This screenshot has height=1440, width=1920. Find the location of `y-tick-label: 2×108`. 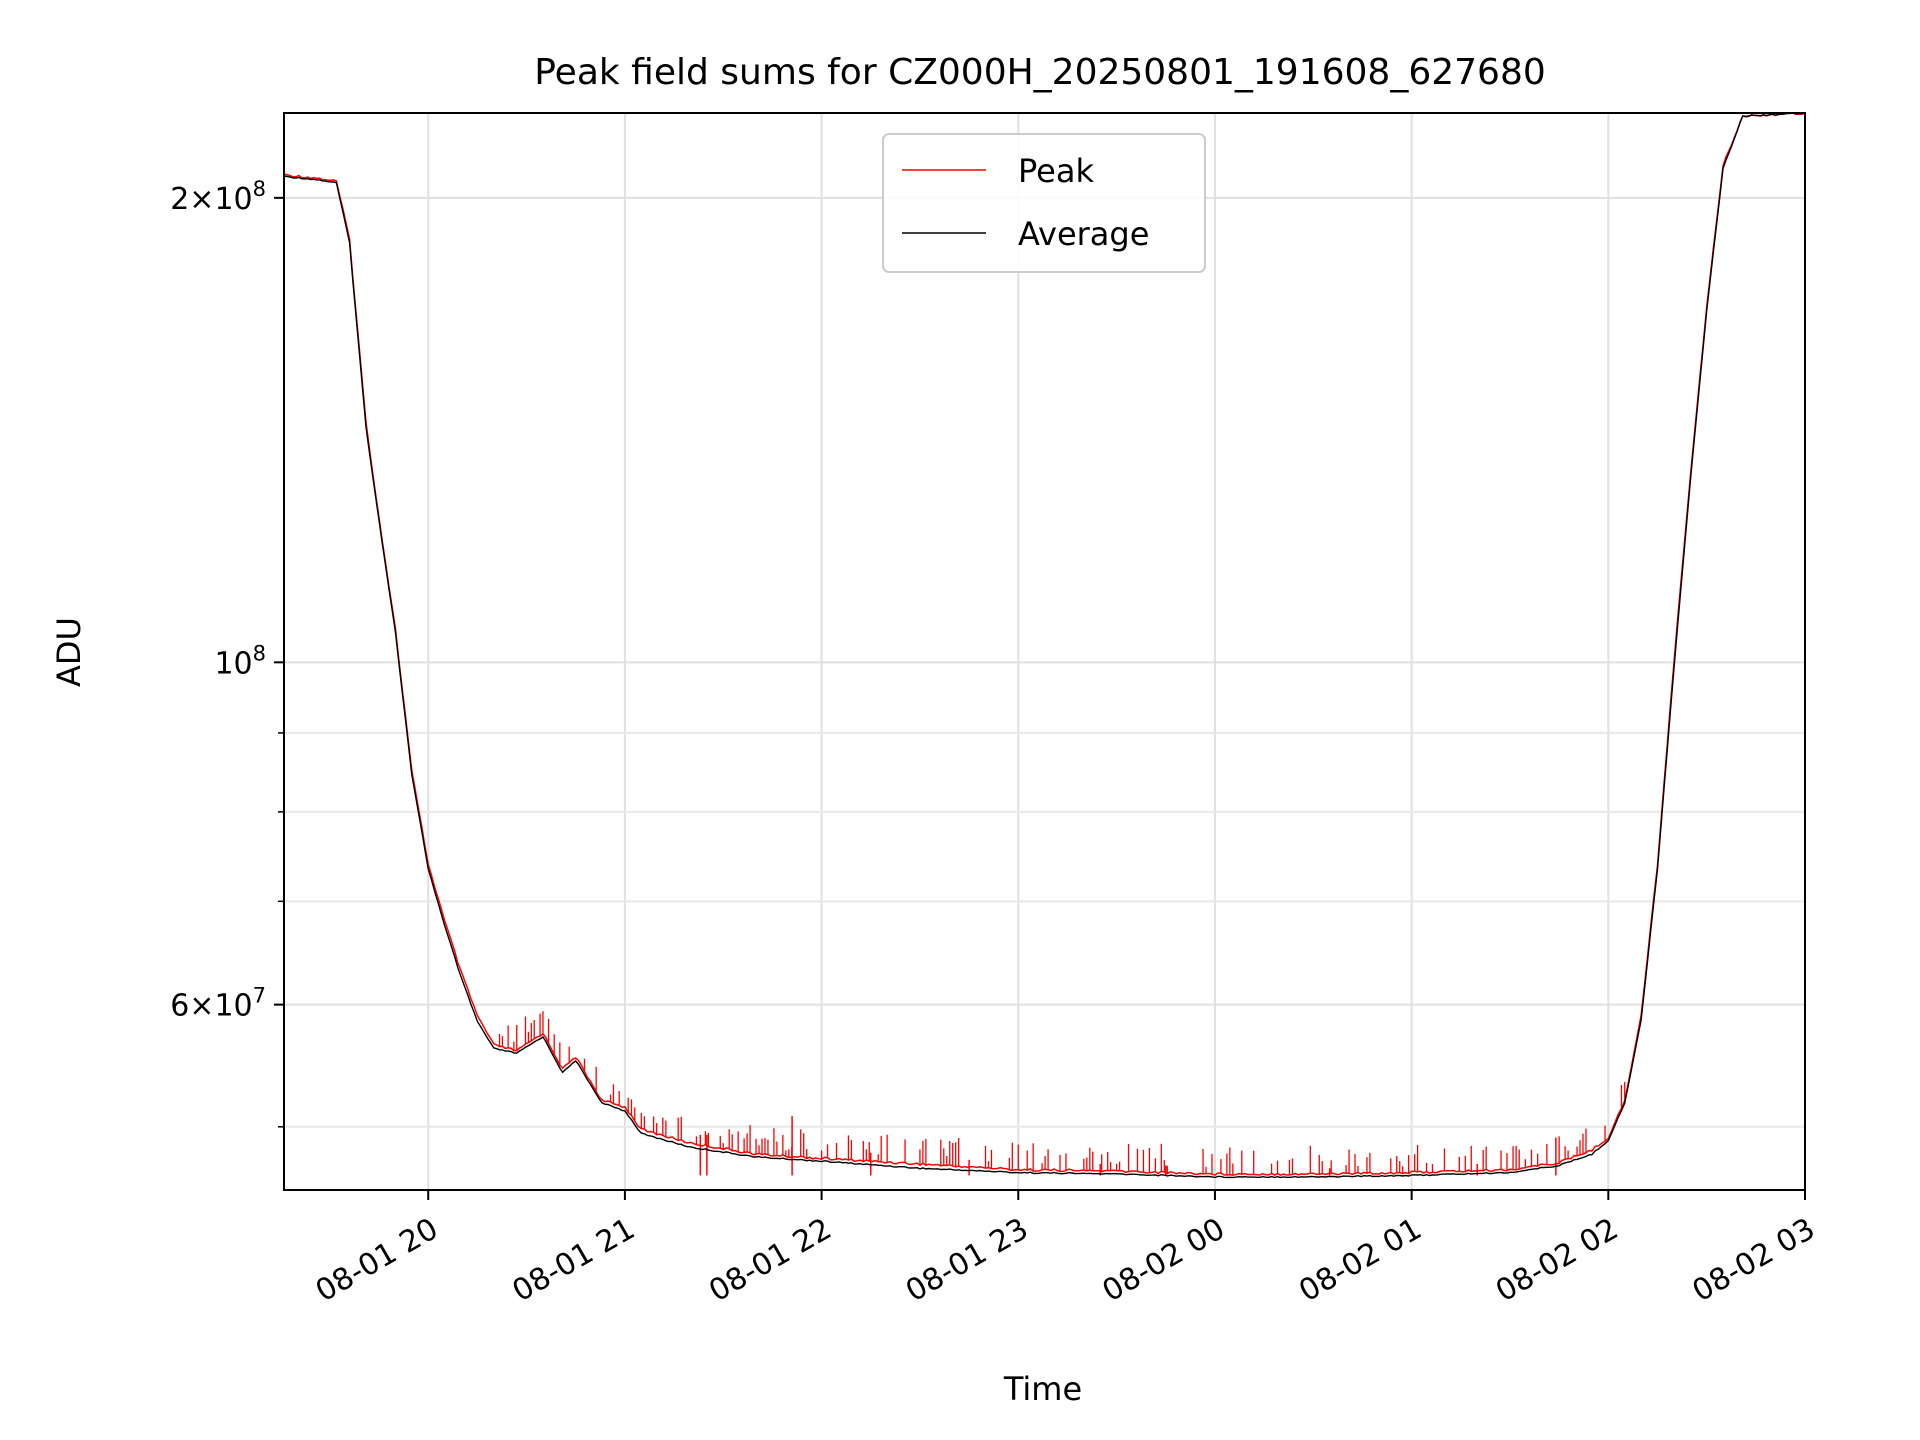

y-tick-label: 2×108 is located at coordinates (218, 197).